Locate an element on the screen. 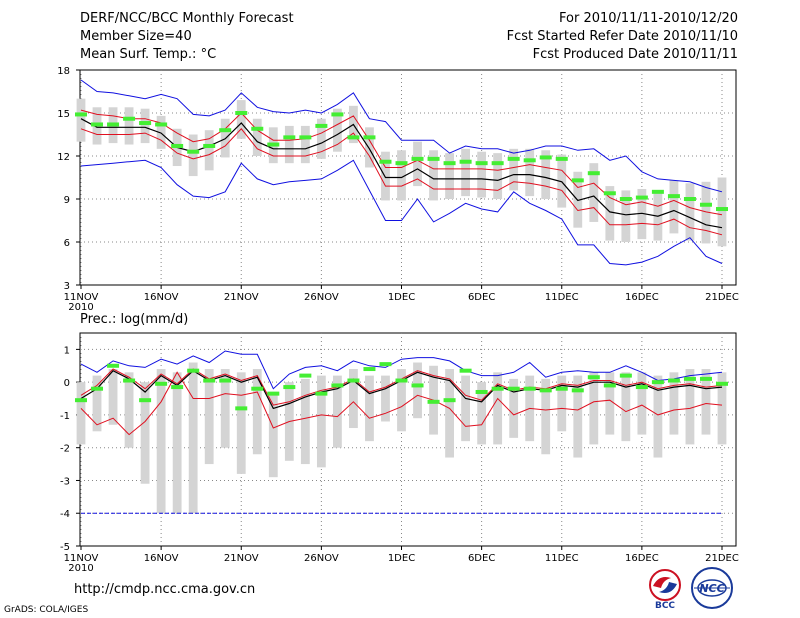  series-line-max is located at coordinates (401, 136).